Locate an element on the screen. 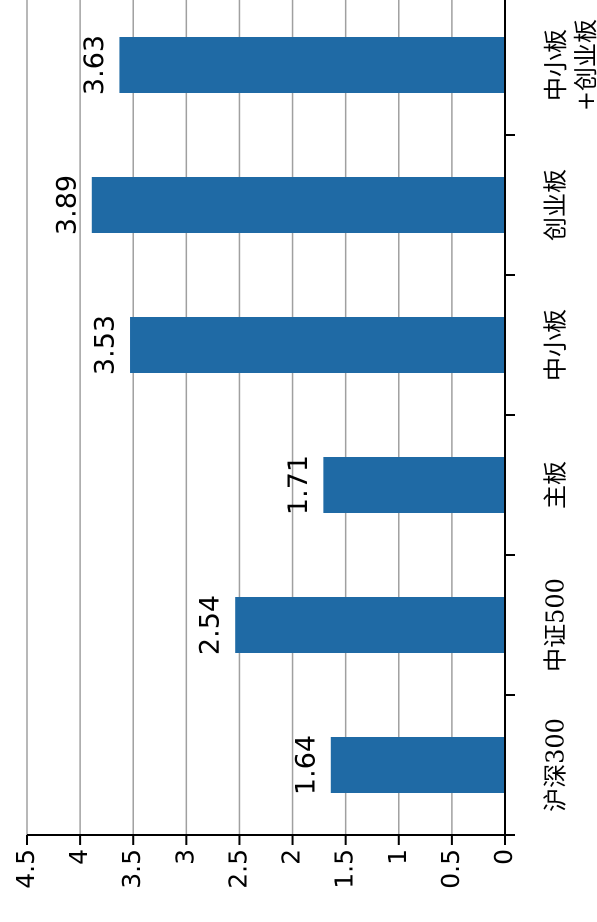  x-tick-label: 沪深300 is located at coordinates (556, 765).